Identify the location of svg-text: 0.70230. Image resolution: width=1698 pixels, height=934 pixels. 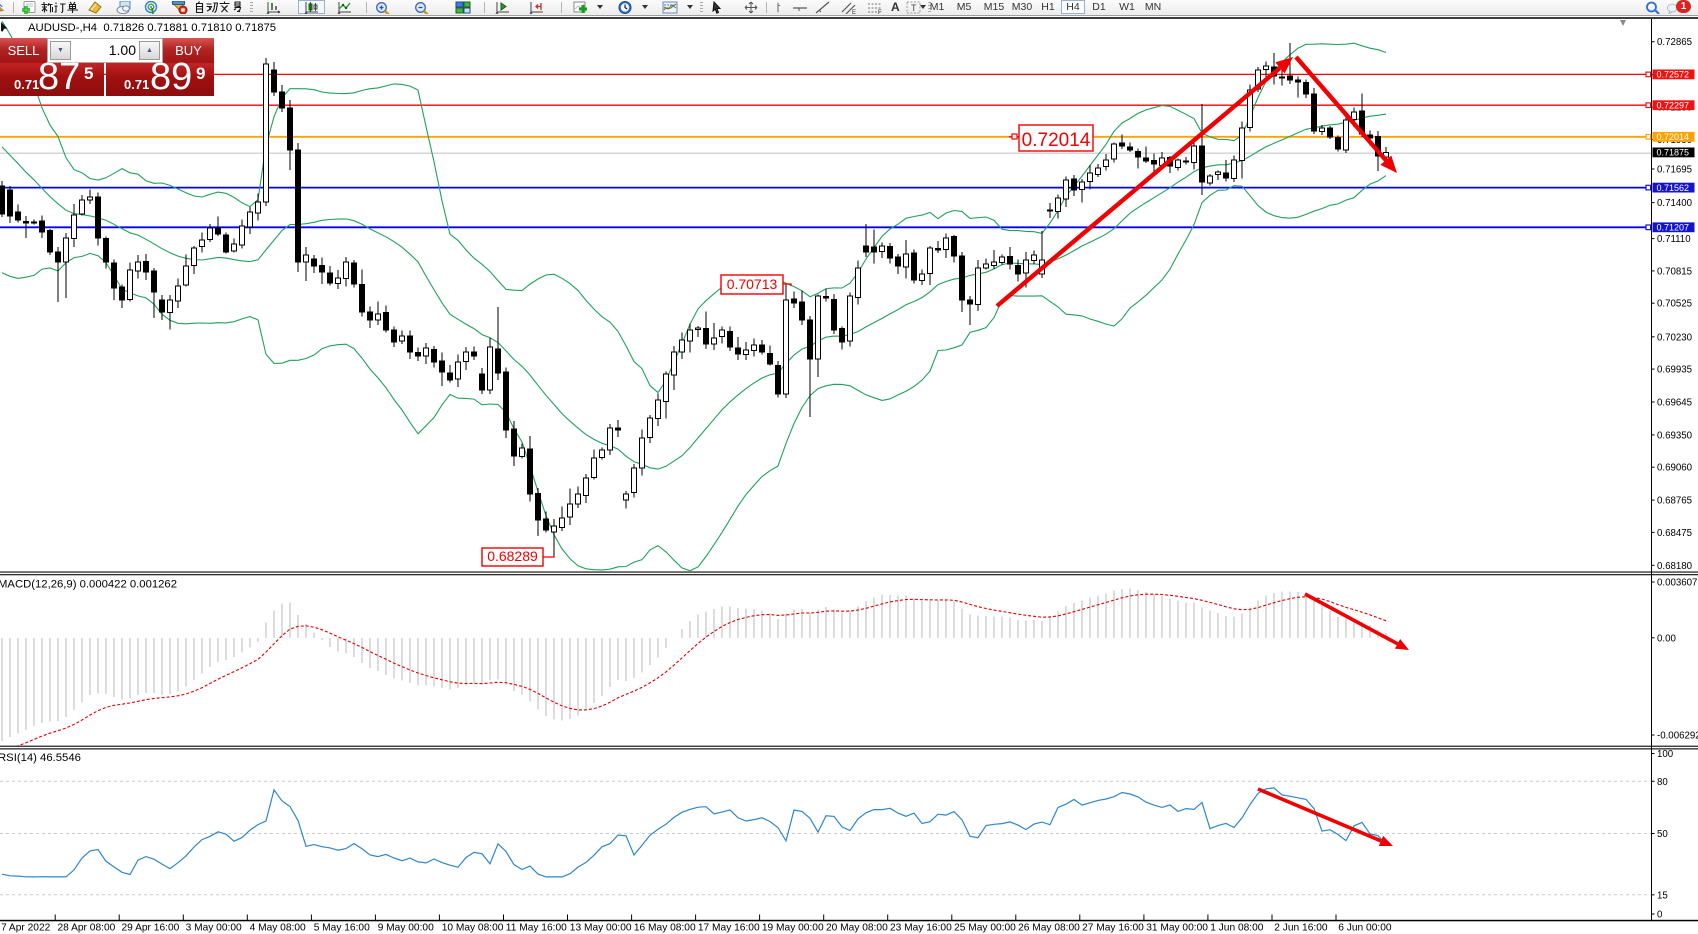
(1675, 337).